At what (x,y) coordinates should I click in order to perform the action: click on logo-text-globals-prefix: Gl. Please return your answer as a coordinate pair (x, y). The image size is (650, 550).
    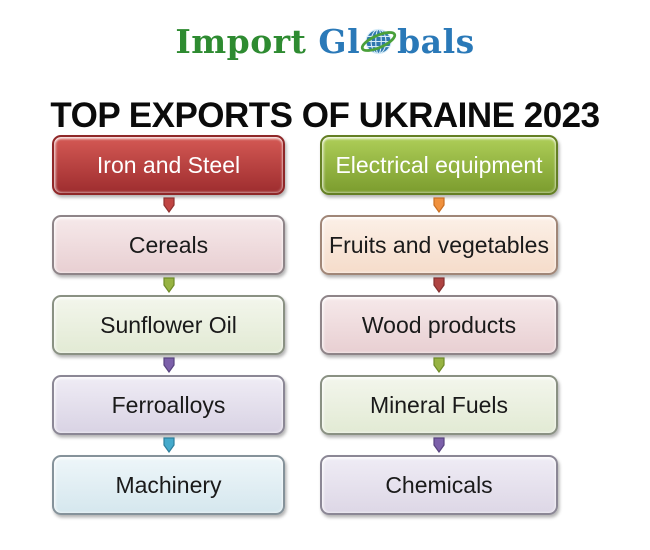
    Looking at the image, I should click on (339, 41).